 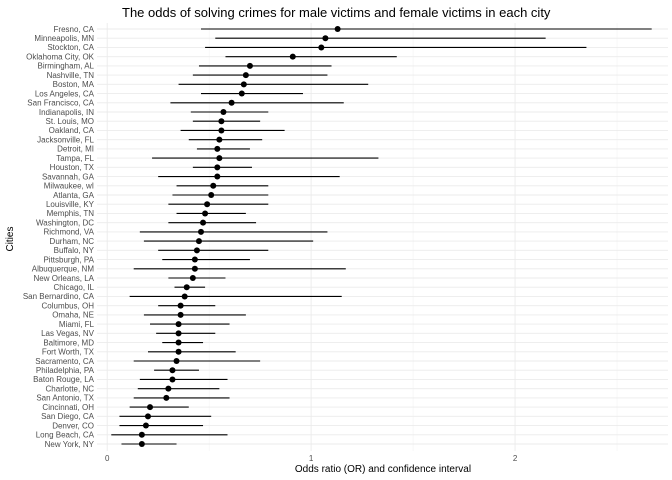 I want to click on city-tick-label: Fresno, CA, so click(x=74, y=29).